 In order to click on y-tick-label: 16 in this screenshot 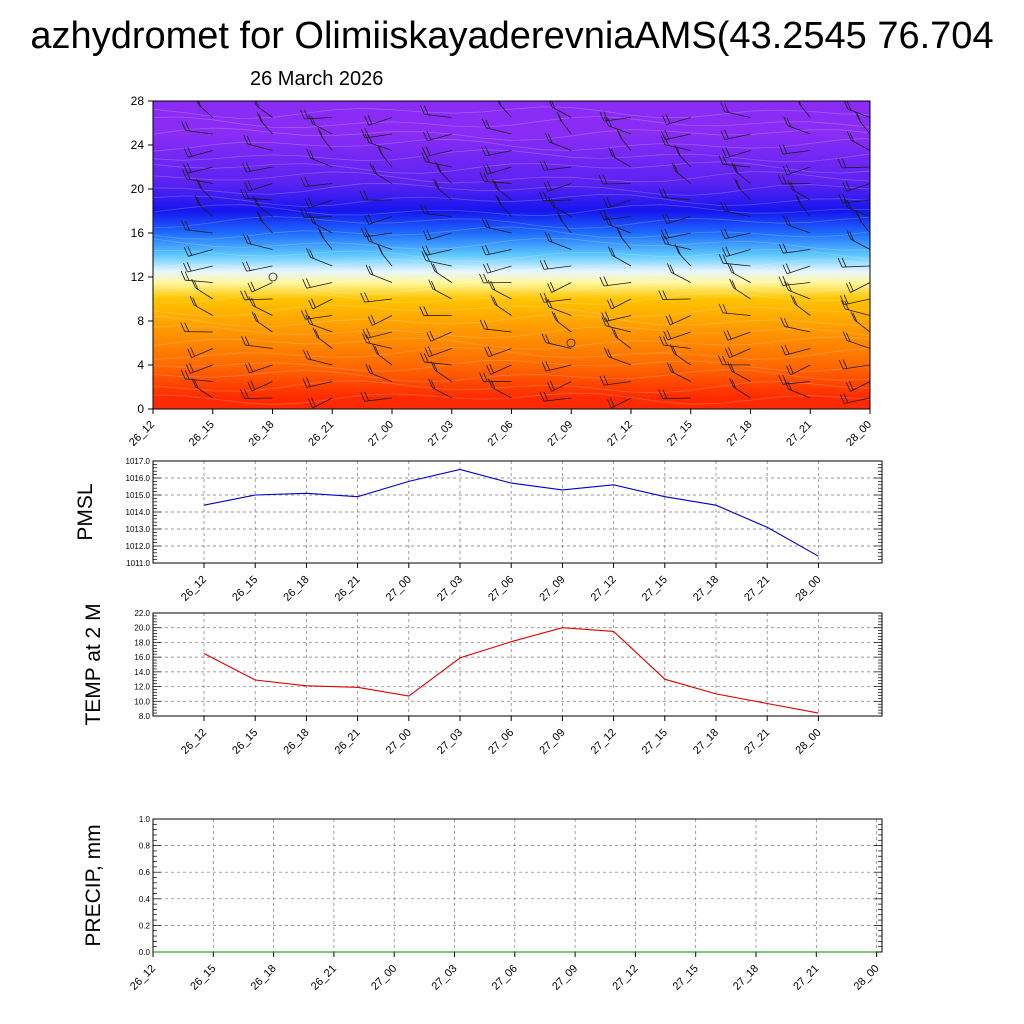, I will do `click(138, 233)`.